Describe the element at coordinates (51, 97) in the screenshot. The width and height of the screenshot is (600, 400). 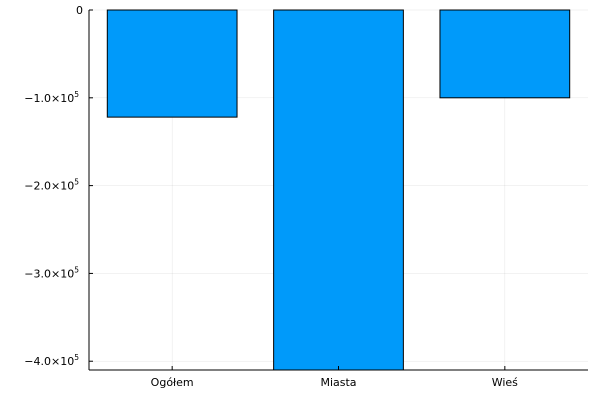
I see `y-tick-label: −1.0×105` at that location.